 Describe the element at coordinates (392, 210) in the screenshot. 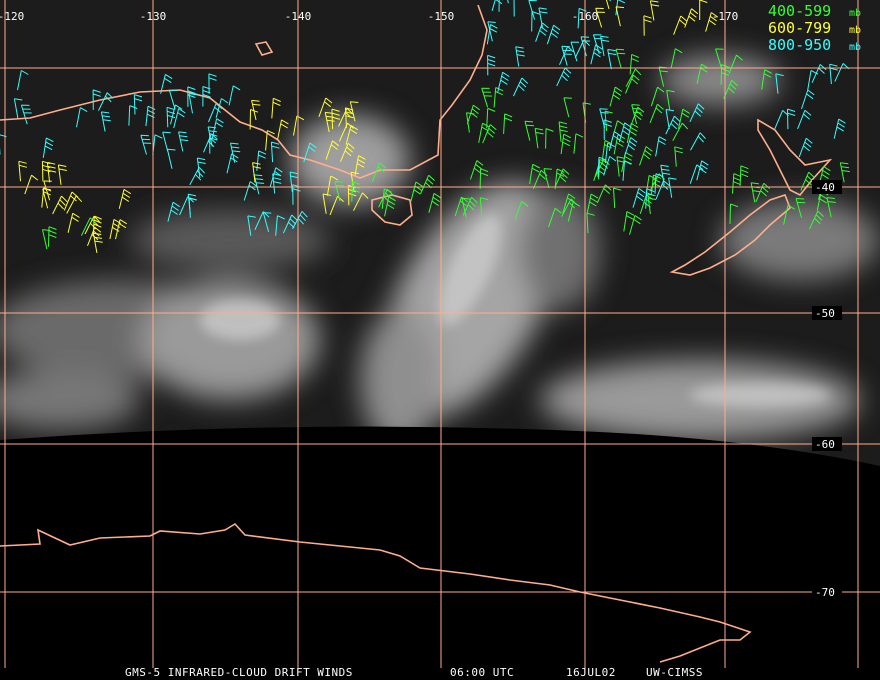

I see `tasmania-coast` at that location.